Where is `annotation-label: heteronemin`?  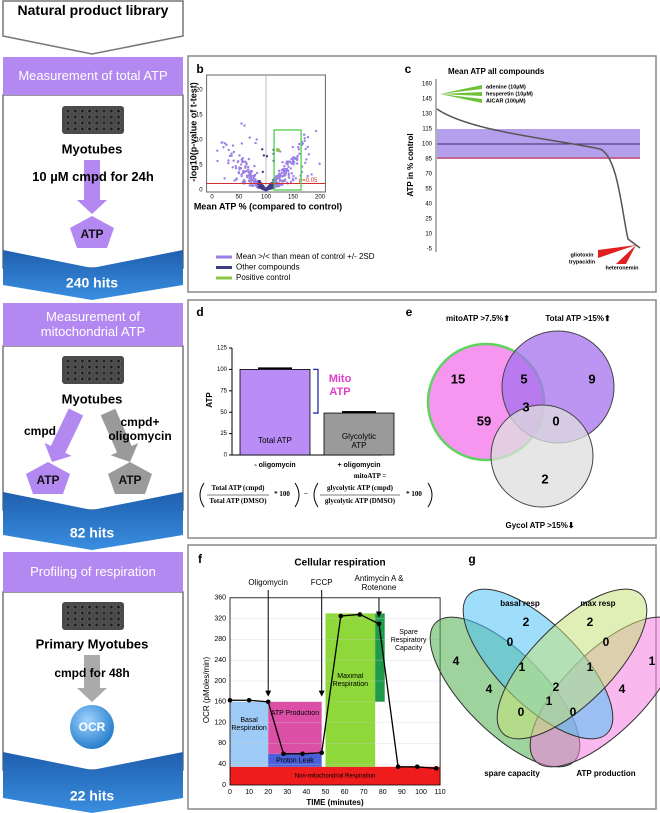
annotation-label: heteronemin is located at coordinates (622, 268).